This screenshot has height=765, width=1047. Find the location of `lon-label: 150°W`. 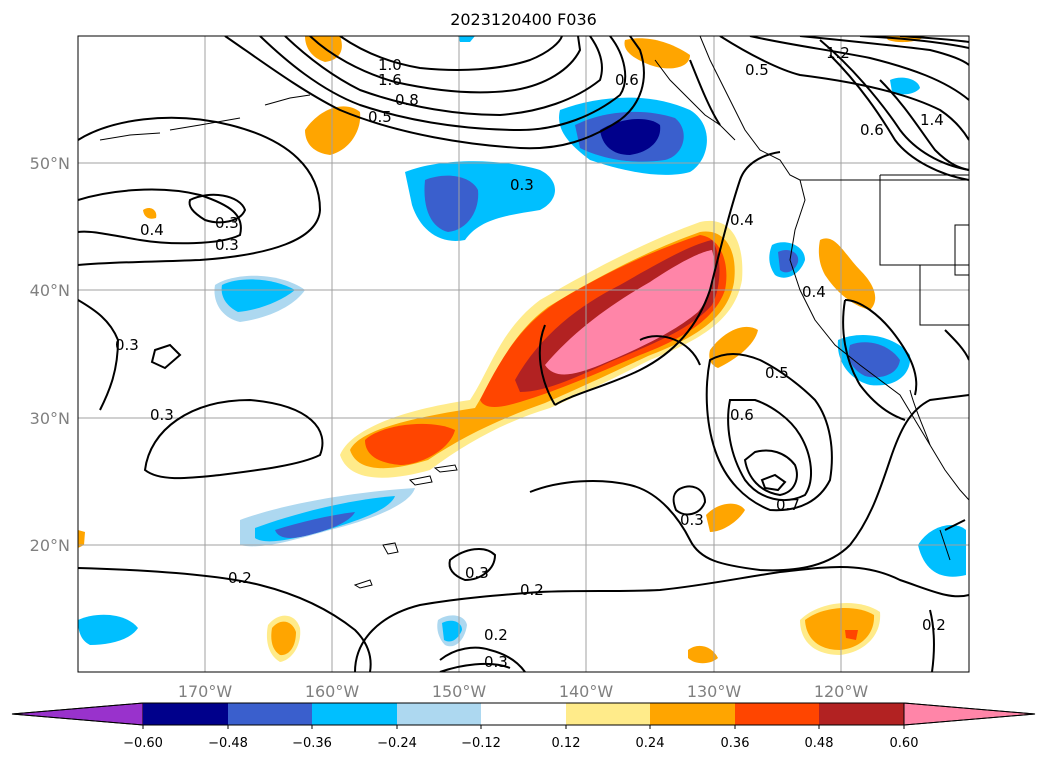

lon-label: 150°W is located at coordinates (459, 691).